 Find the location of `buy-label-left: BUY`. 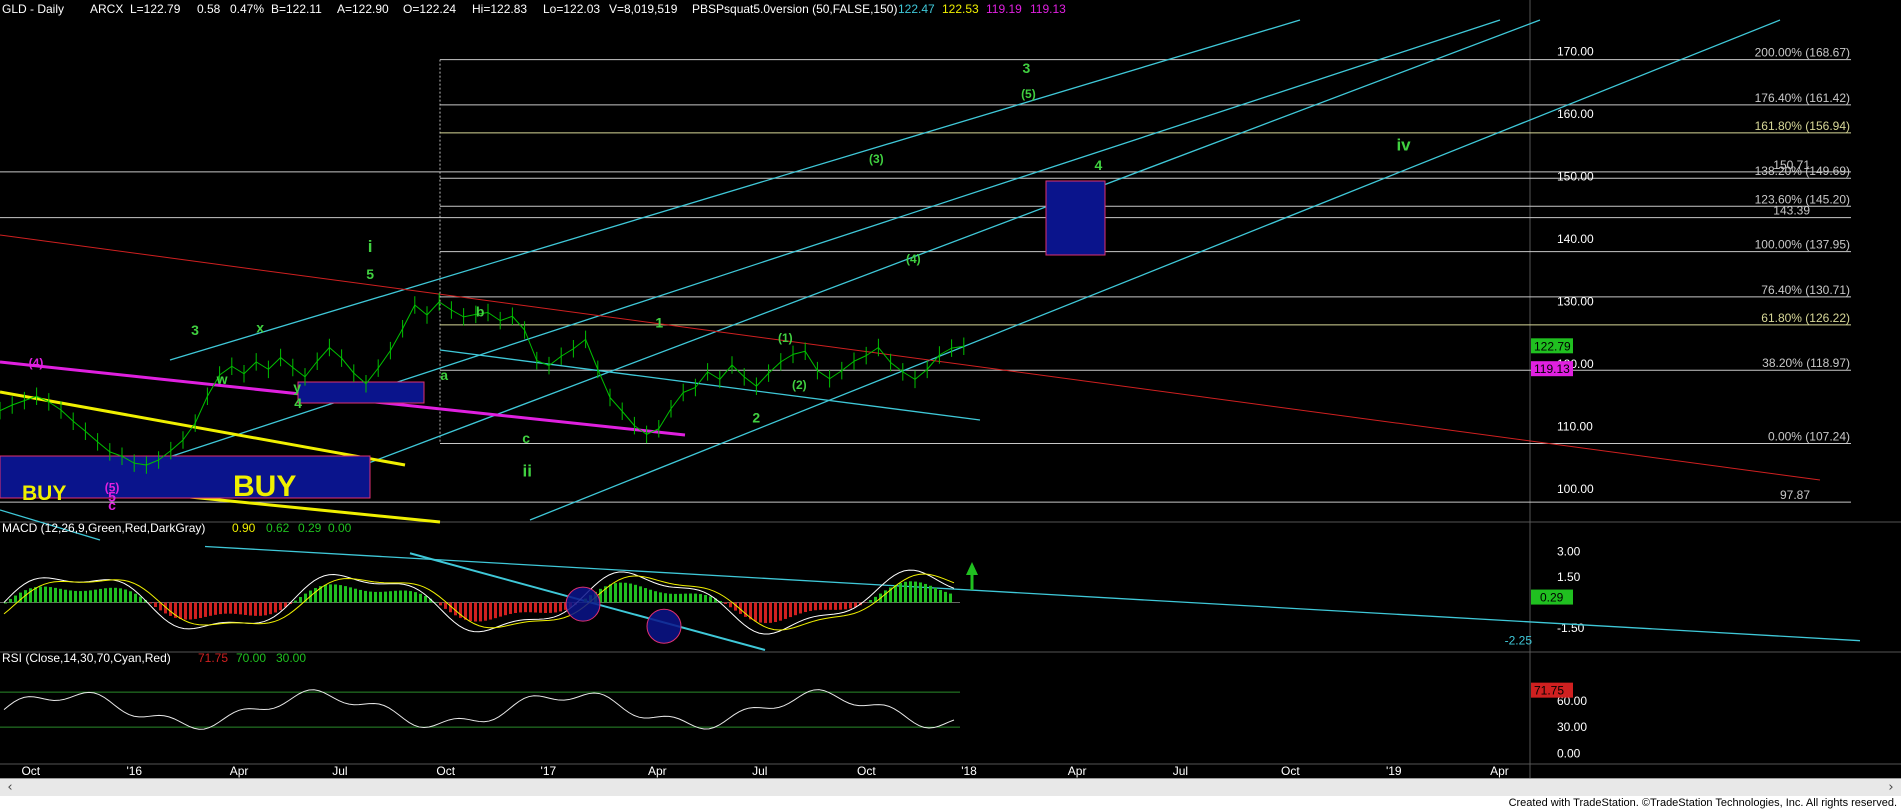

buy-label-left: BUY is located at coordinates (44, 493).